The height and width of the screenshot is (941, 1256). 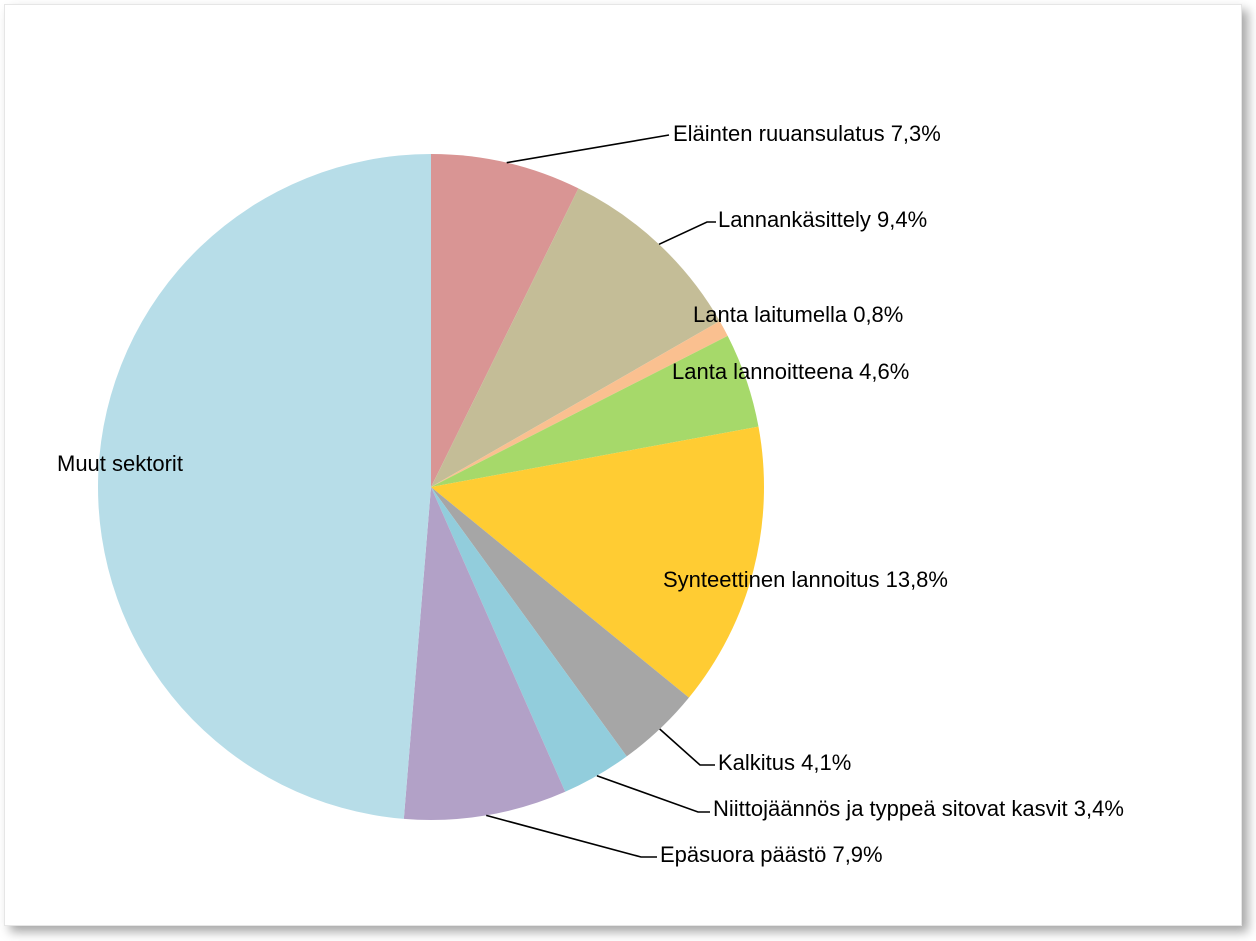 I want to click on slice-niittojaannos, so click(x=529, y=639).